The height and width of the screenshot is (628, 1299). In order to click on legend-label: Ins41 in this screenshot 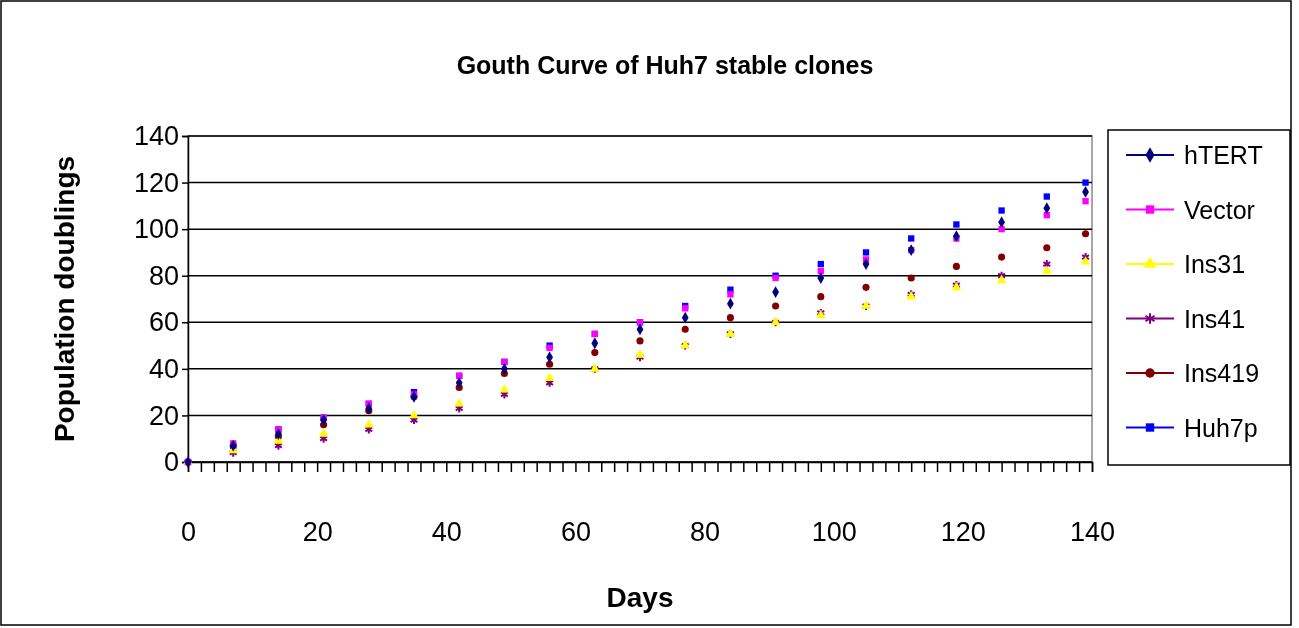, I will do `click(1215, 318)`.